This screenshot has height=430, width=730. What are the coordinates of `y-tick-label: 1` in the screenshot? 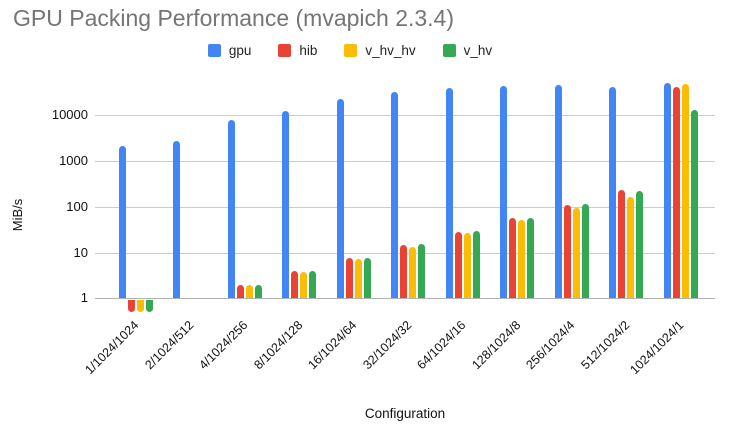 It's located at (84, 298).